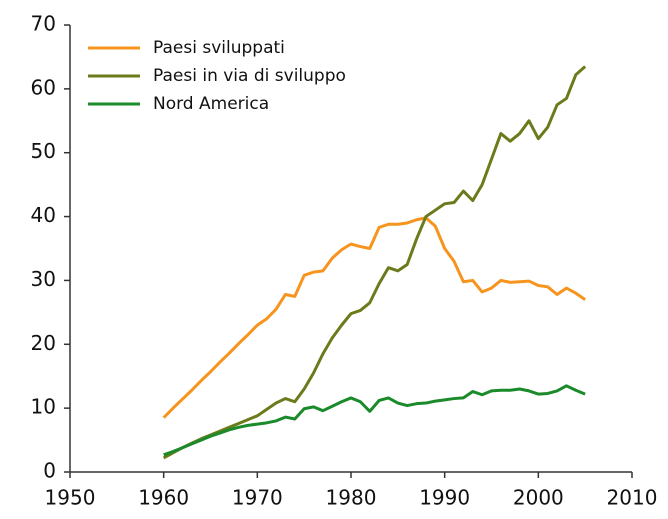  I want to click on y-tick-label: 30, so click(43, 279).